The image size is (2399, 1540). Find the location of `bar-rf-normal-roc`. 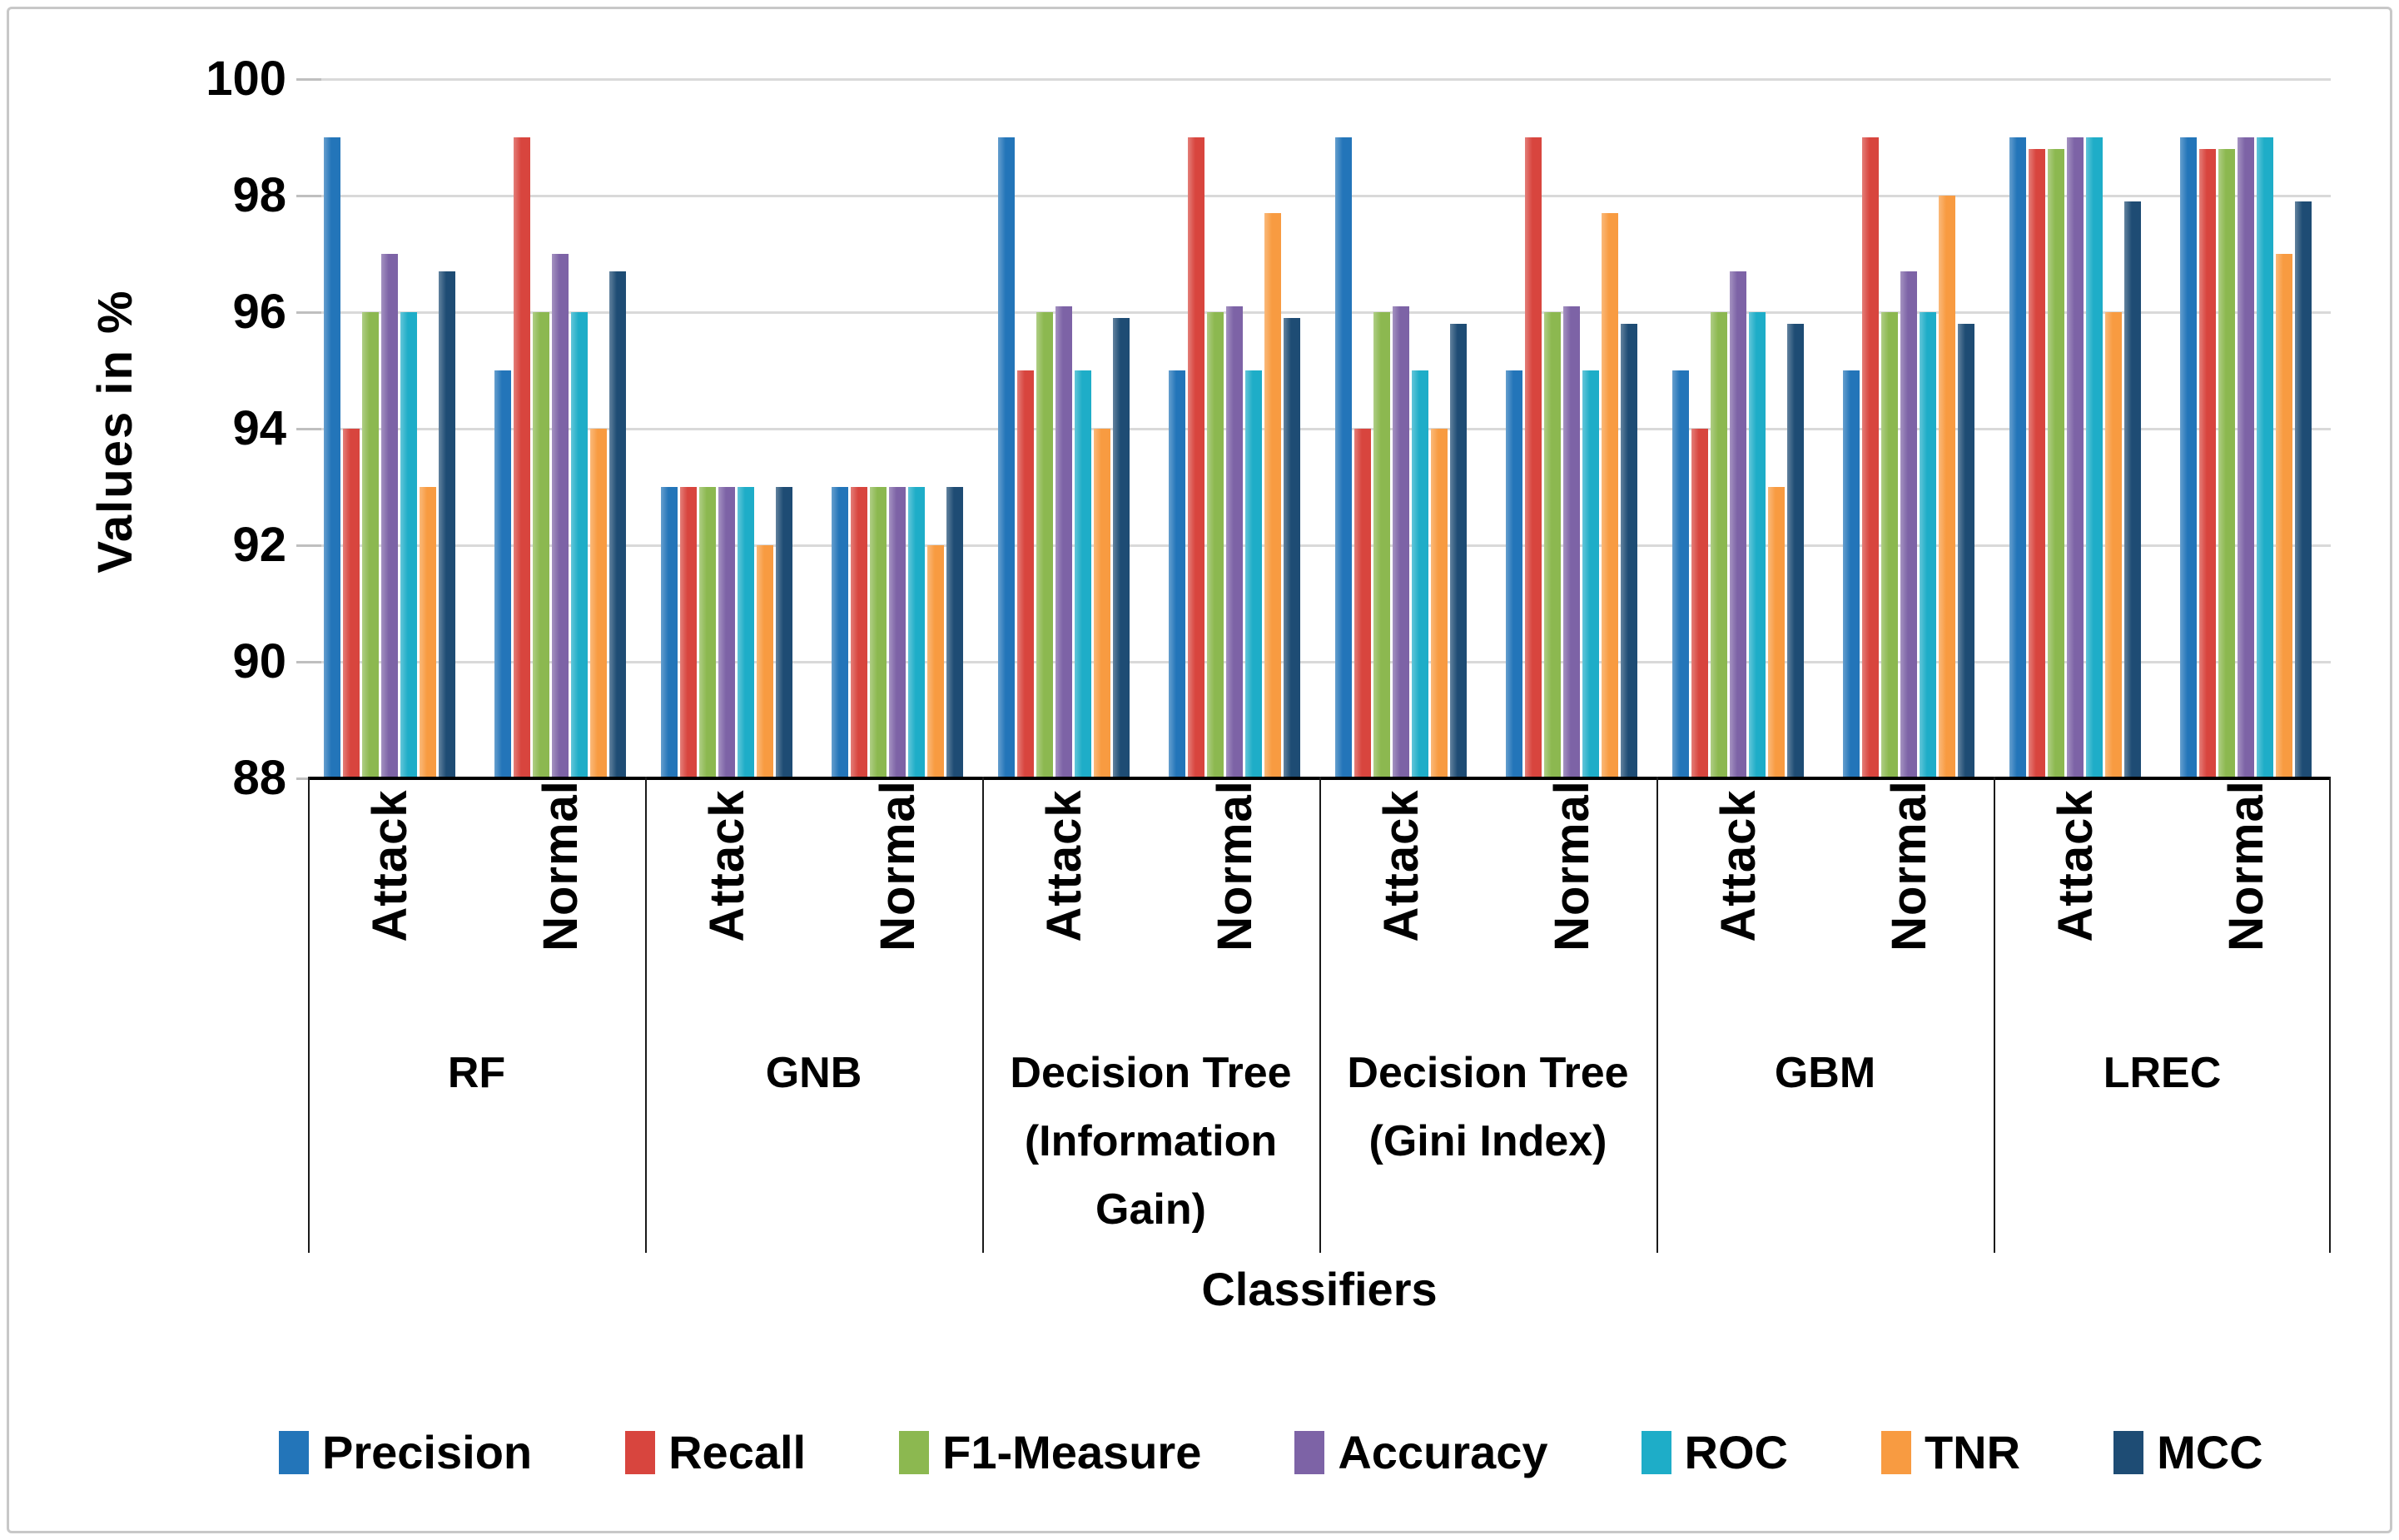

bar-rf-normal-roc is located at coordinates (579, 545).